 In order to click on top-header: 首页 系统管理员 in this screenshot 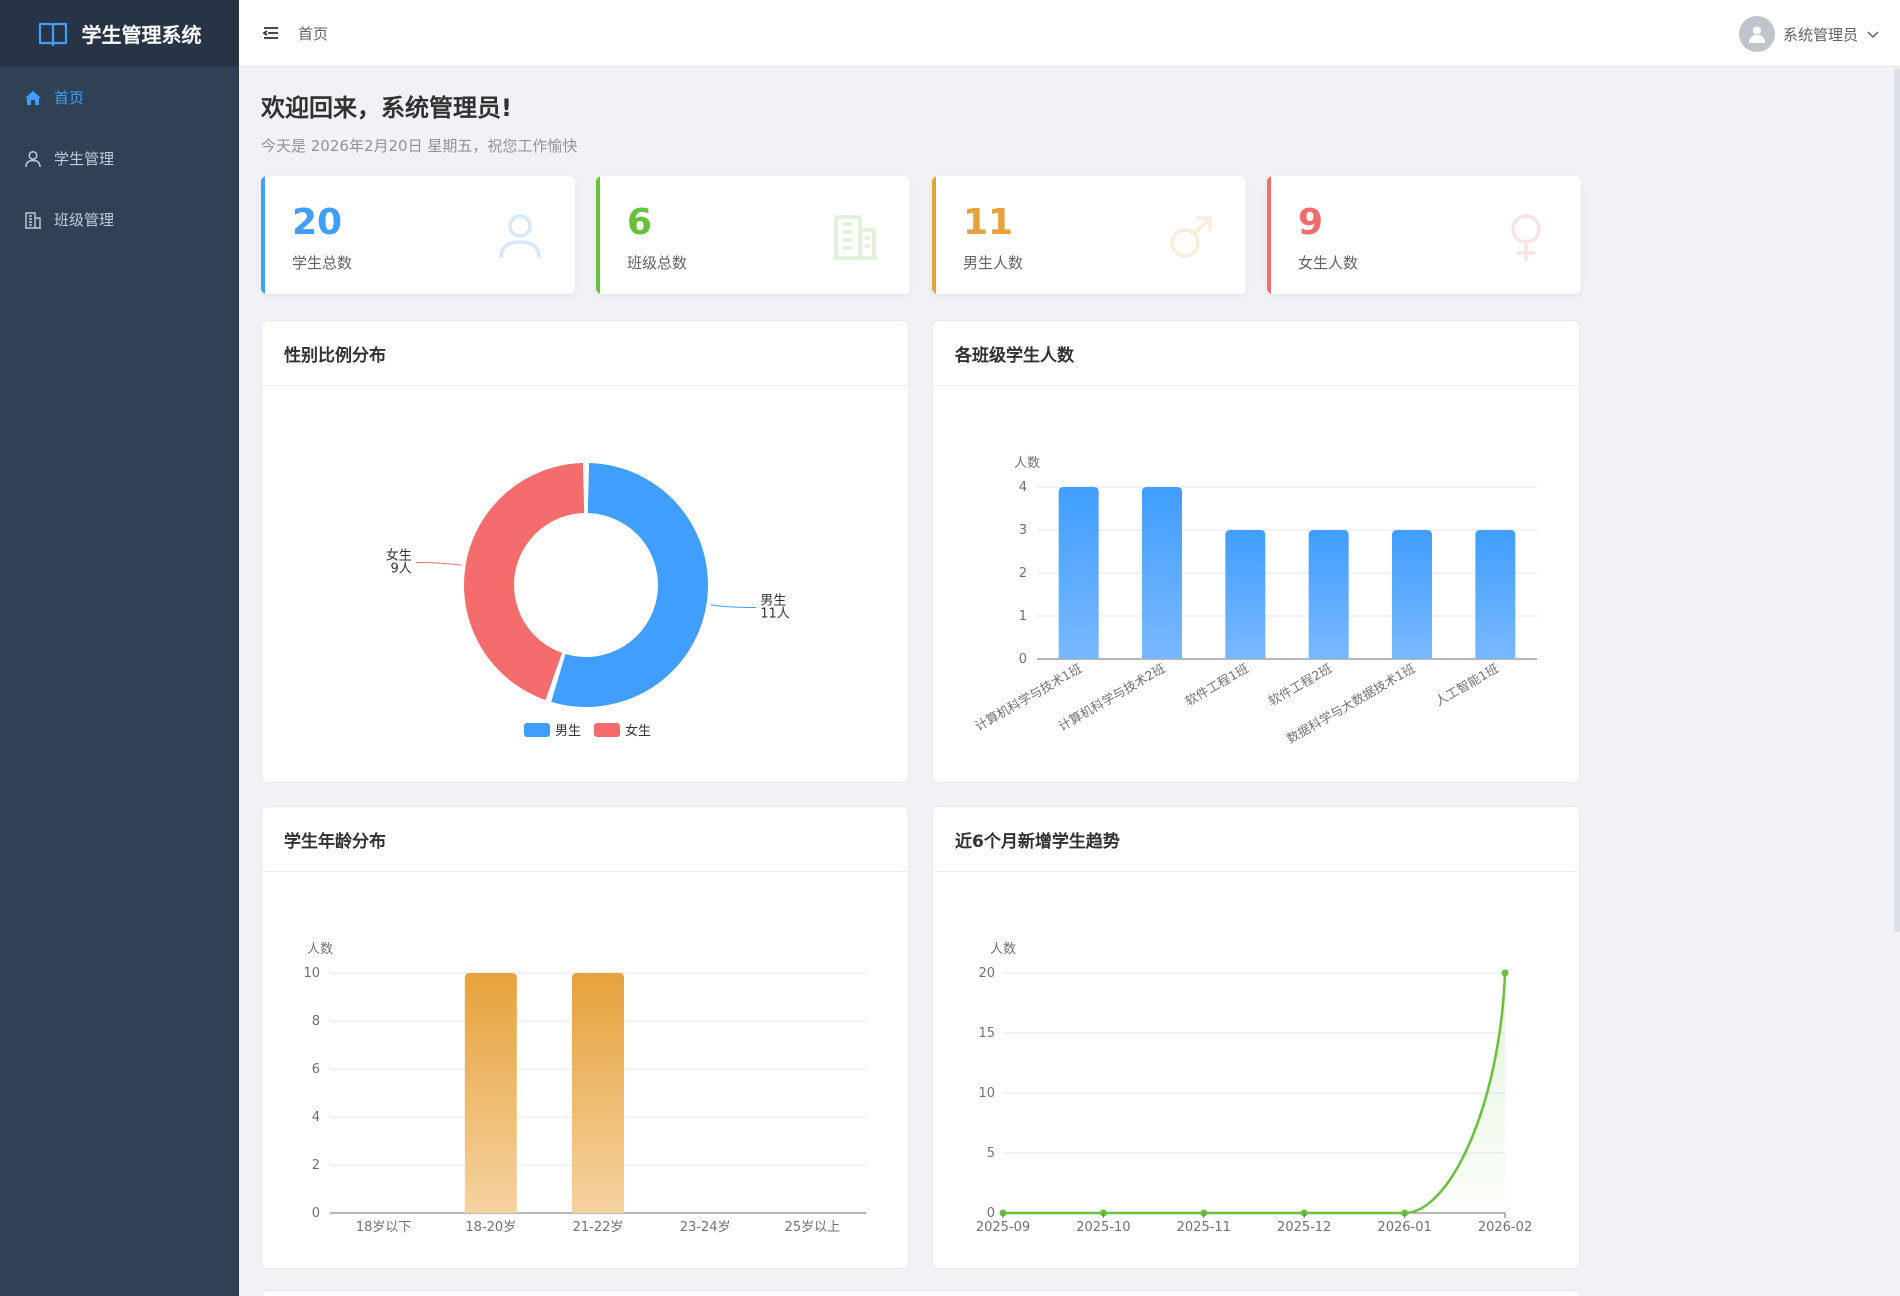, I will do `click(1069, 33)`.